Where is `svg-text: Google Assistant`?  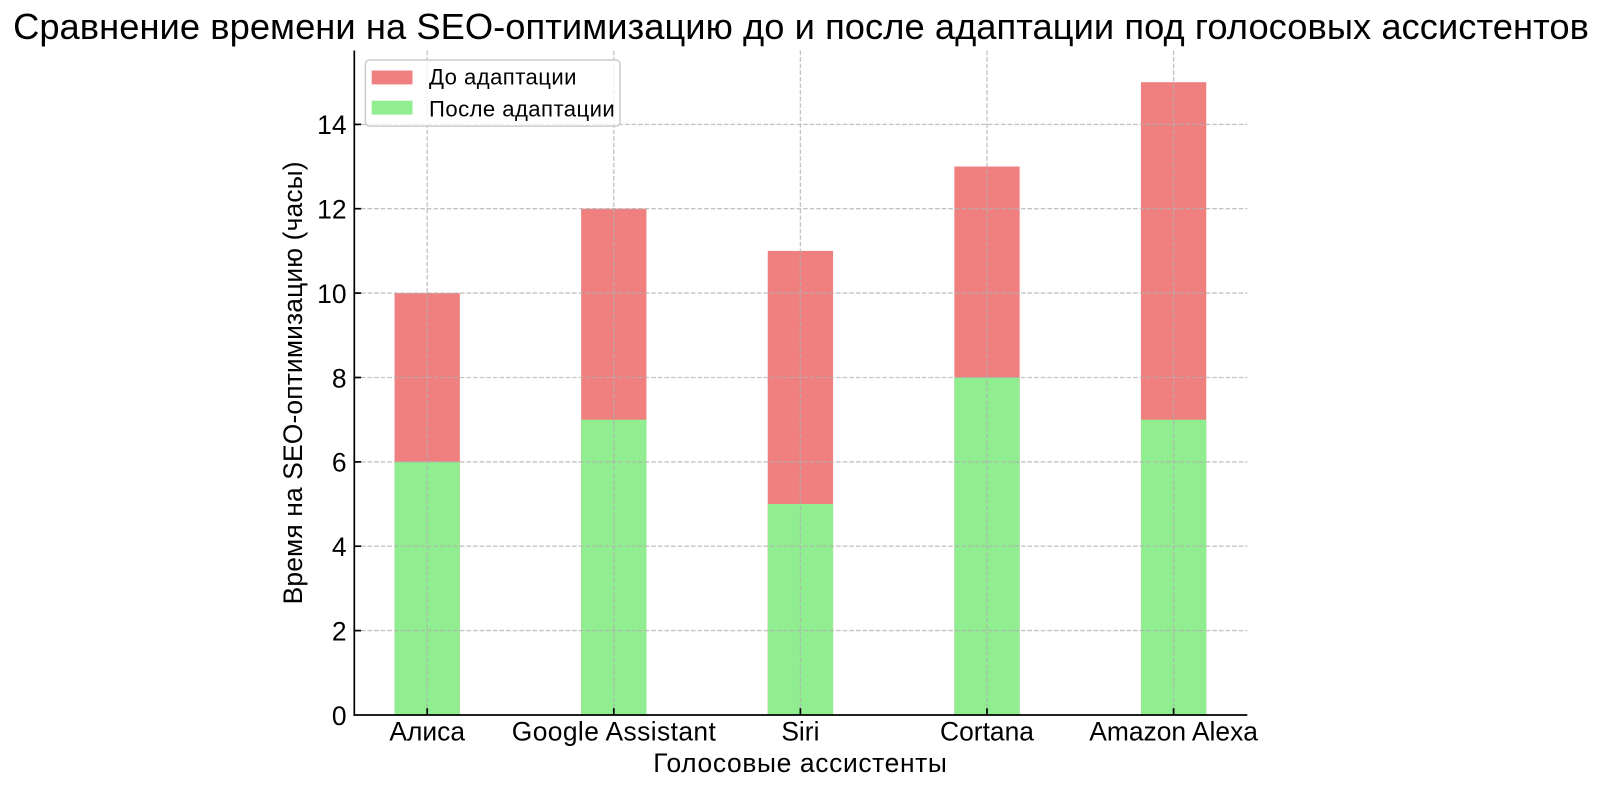
svg-text: Google Assistant is located at coordinates (614, 732).